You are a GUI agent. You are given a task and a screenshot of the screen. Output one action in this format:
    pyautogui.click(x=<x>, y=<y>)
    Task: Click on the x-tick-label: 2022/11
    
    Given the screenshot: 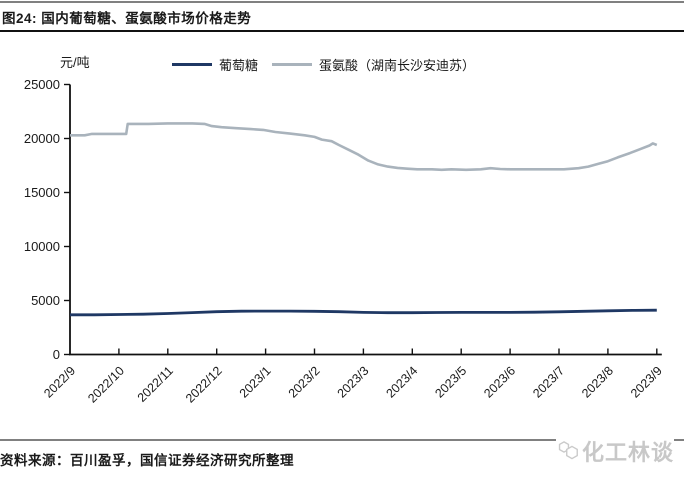 What is the action you would take?
    pyautogui.click(x=155, y=384)
    